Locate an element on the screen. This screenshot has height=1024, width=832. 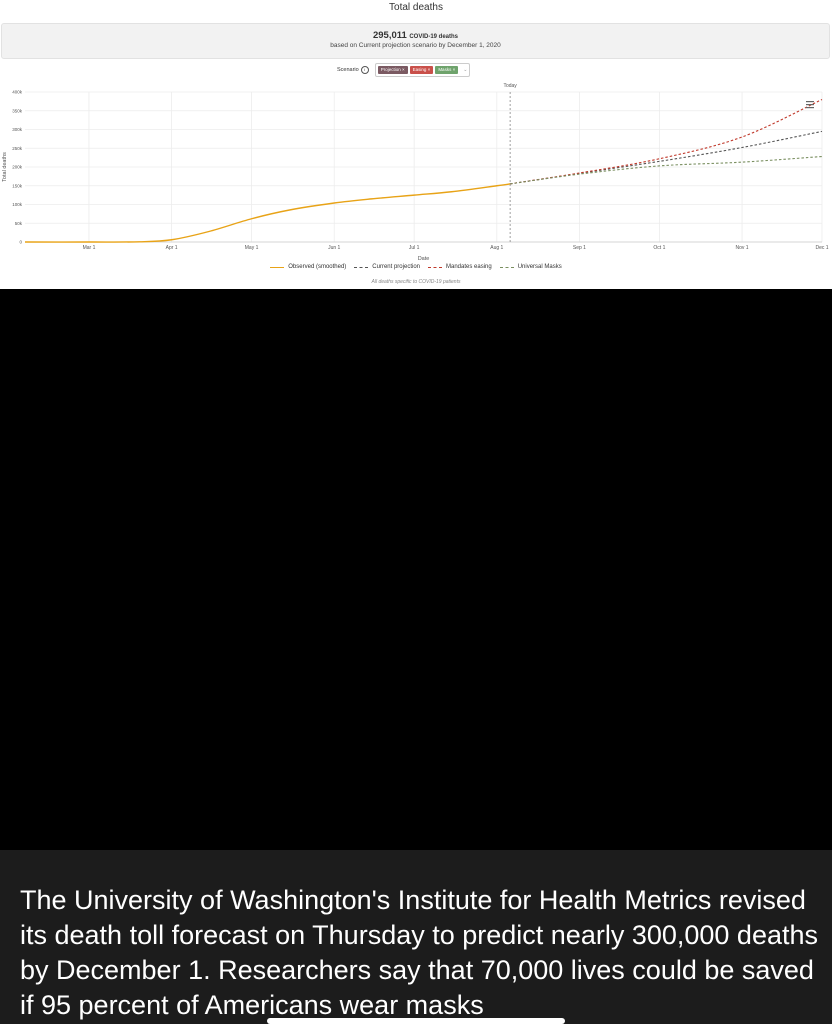
home-indicator is located at coordinates (416, 1021).